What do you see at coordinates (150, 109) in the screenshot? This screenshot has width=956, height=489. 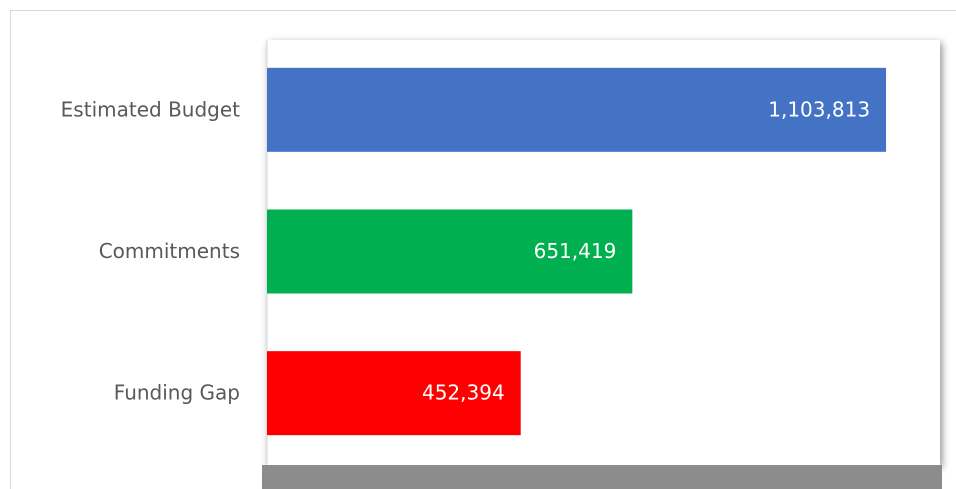 I see `y-tick-label: Estimated Budget` at bounding box center [150, 109].